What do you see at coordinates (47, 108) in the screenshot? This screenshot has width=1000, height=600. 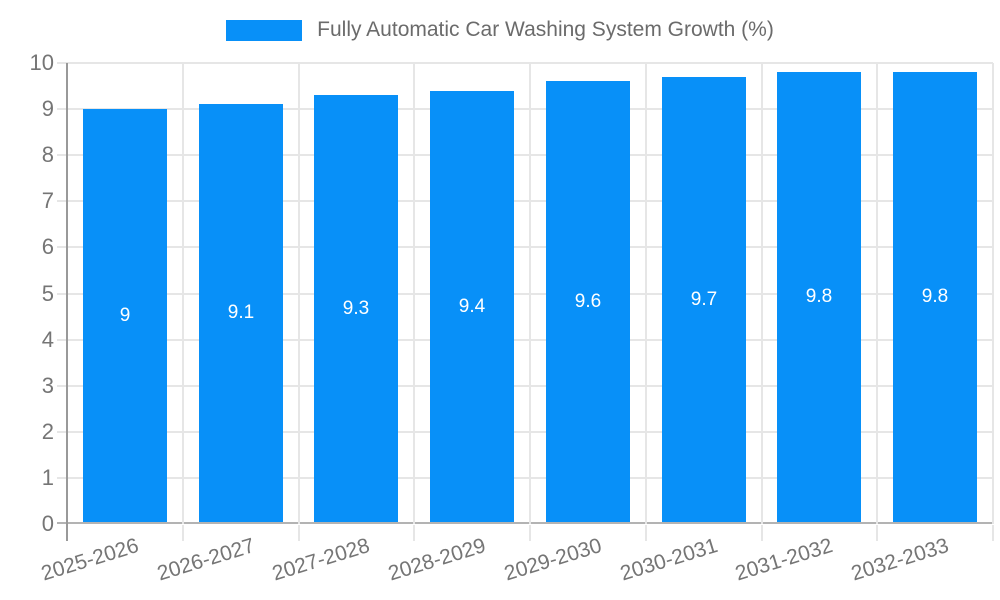 I see `y-axis-tick-label: 9` at bounding box center [47, 108].